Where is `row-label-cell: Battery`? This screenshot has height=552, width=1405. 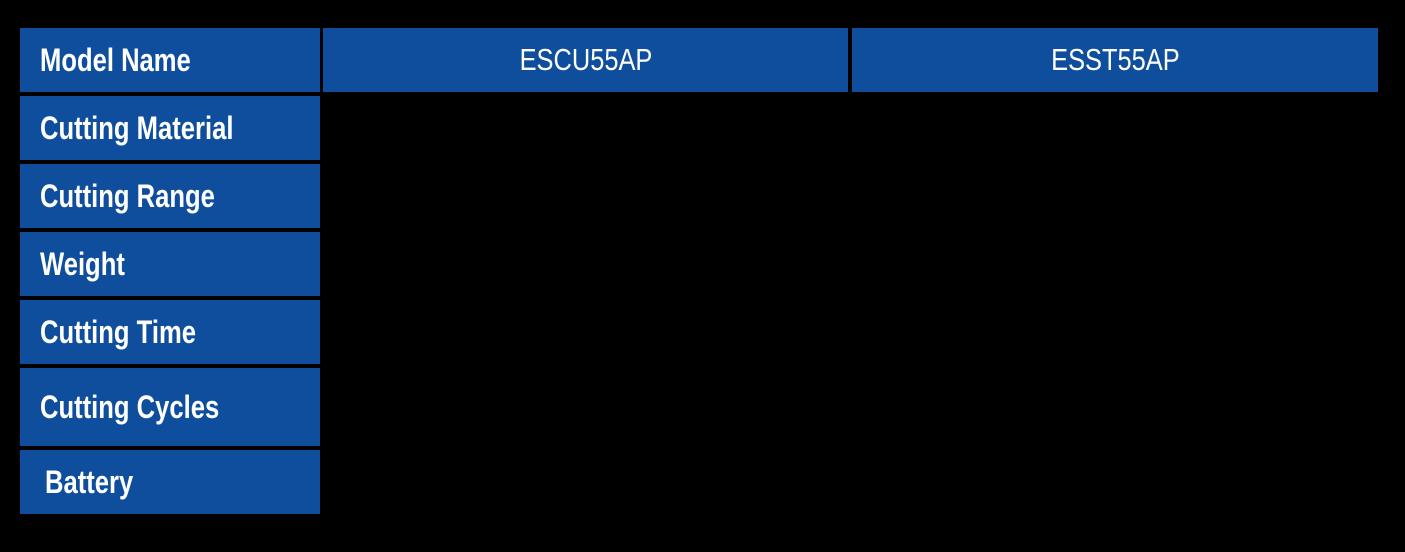
row-label-cell: Battery is located at coordinates (170, 482).